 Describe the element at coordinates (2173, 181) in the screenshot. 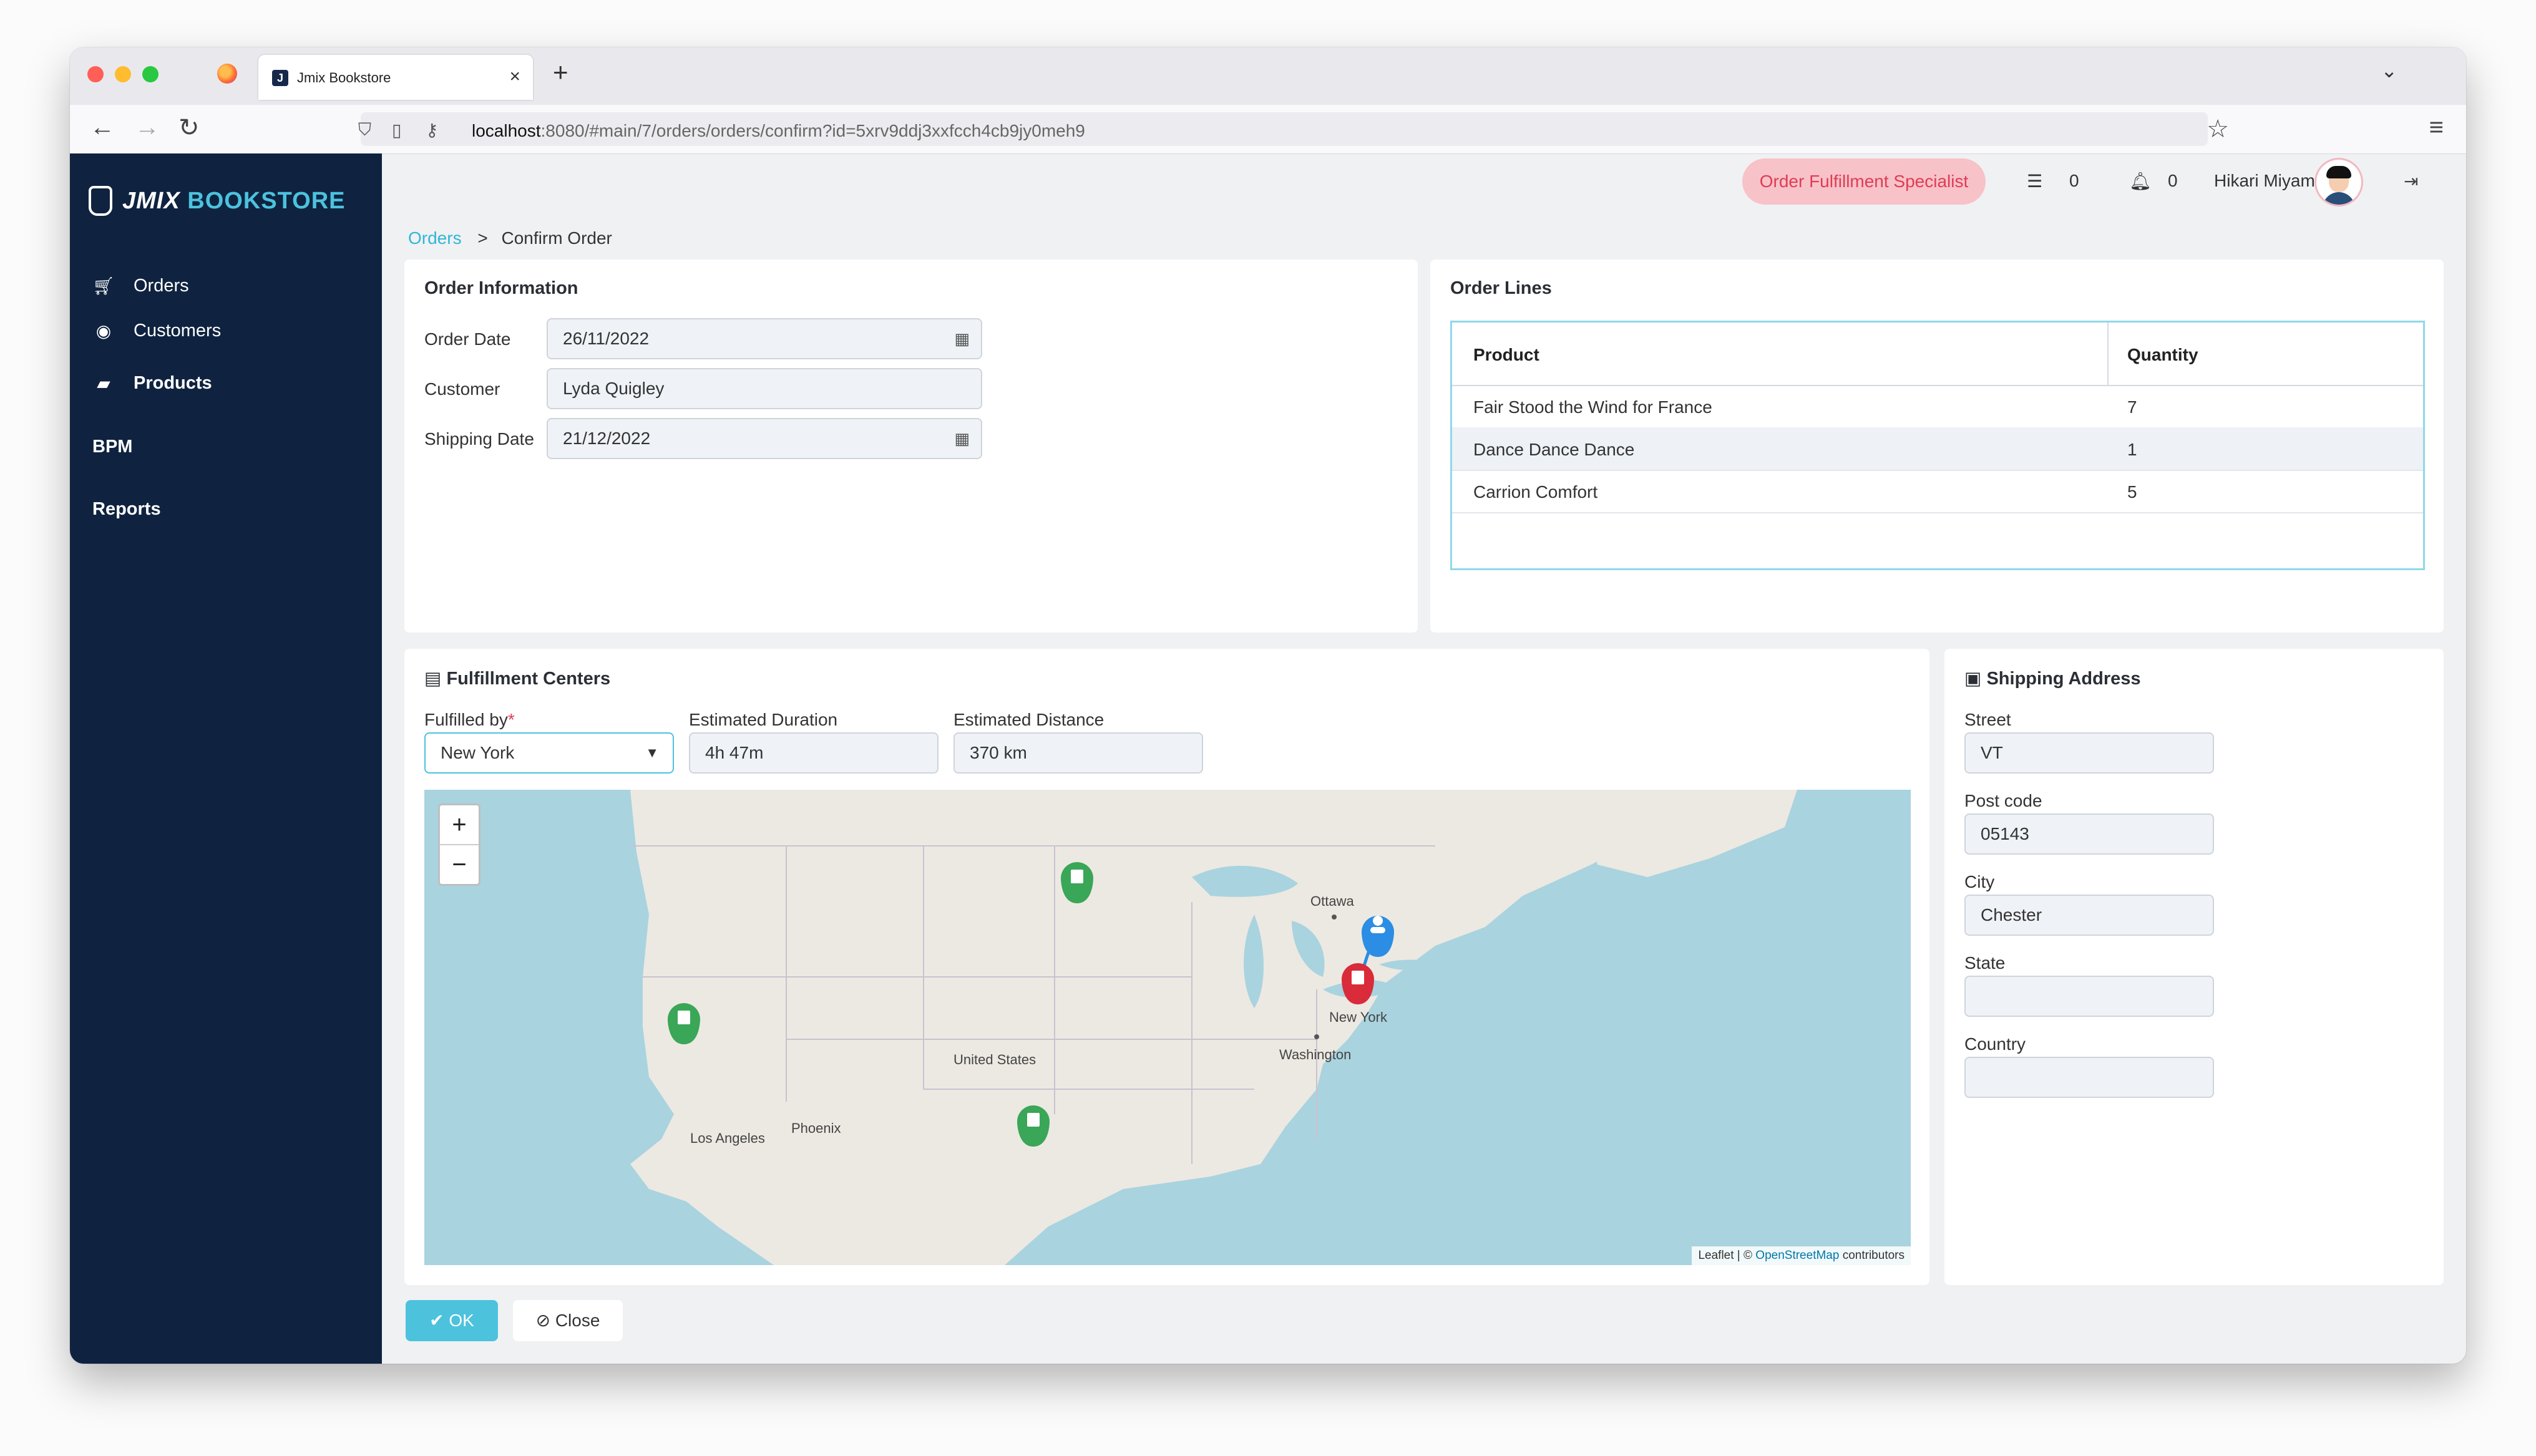

I see `notification-count: 0` at that location.